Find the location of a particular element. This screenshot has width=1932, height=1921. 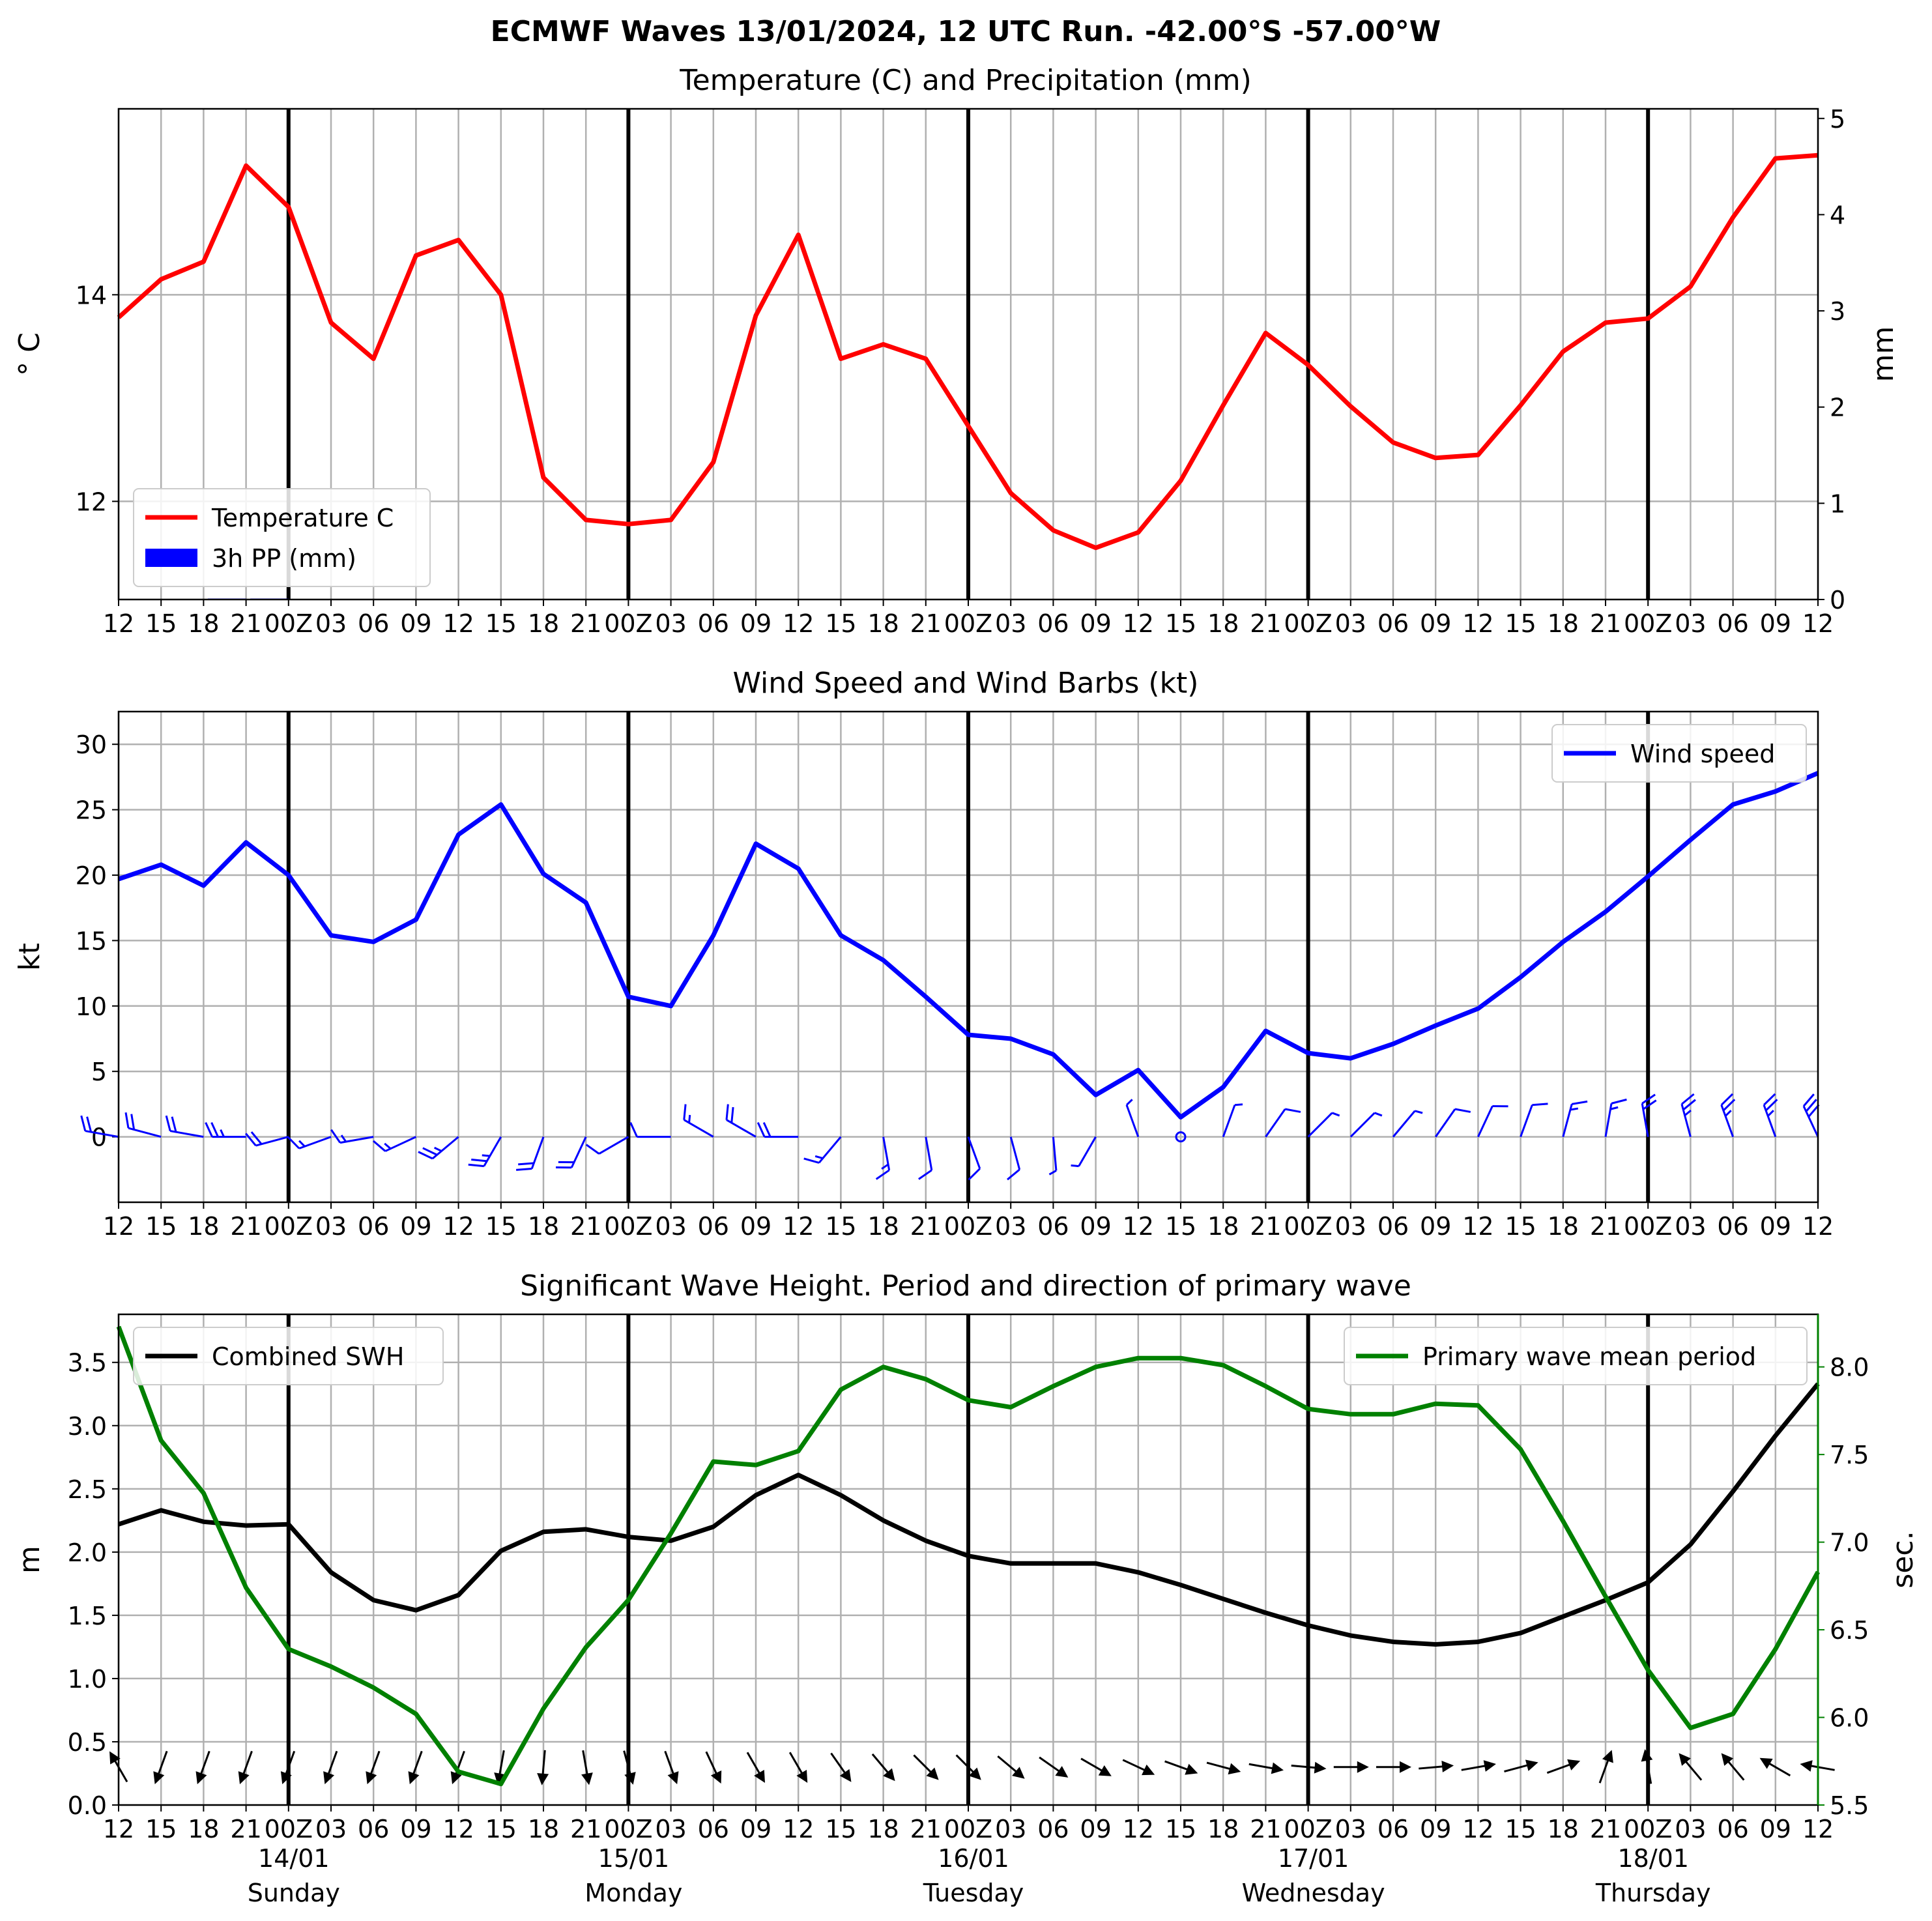

y-tick-label: 30 is located at coordinates (91, 744).